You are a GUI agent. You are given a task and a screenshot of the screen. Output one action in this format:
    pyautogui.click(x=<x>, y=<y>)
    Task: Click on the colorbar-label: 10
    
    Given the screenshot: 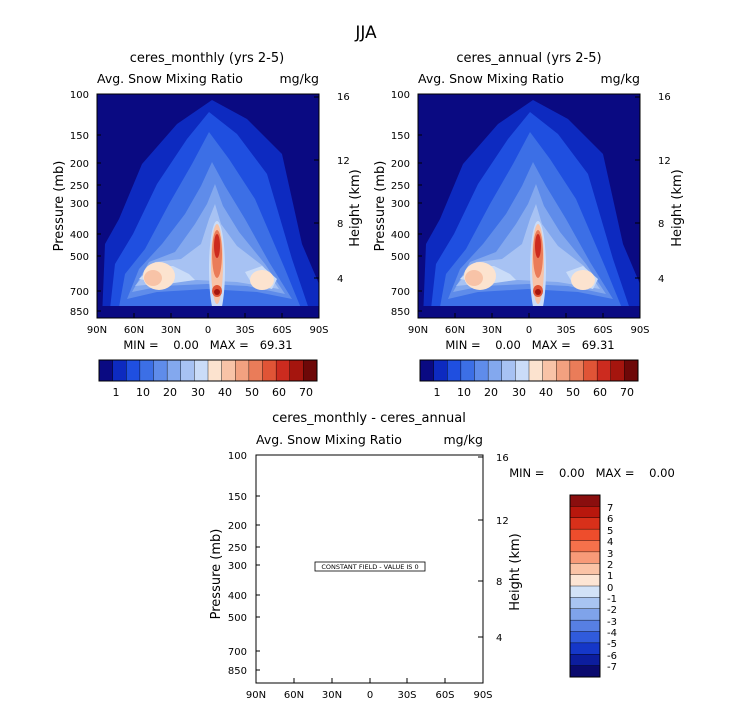 What is the action you would take?
    pyautogui.click(x=143, y=392)
    